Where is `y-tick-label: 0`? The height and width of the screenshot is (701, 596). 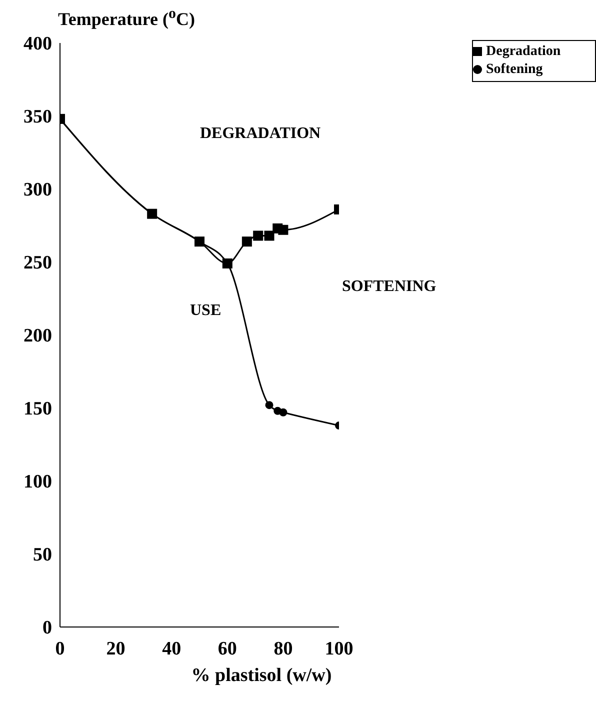 y-tick-label: 0 is located at coordinates (47, 628).